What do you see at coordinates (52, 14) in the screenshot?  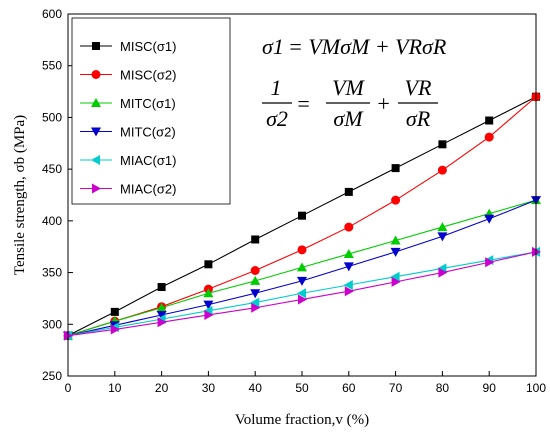 I see `y-tick-label: 600` at bounding box center [52, 14].